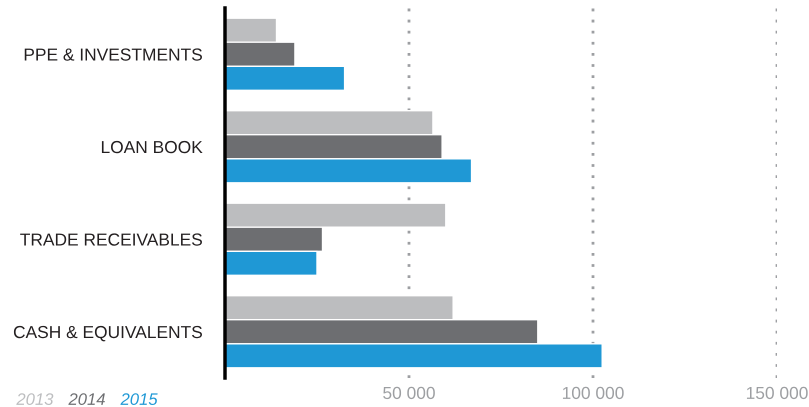 Image resolution: width=809 pixels, height=407 pixels. What do you see at coordinates (113, 54) in the screenshot?
I see `y-tick-label: PPE & INVESTMENTS` at bounding box center [113, 54].